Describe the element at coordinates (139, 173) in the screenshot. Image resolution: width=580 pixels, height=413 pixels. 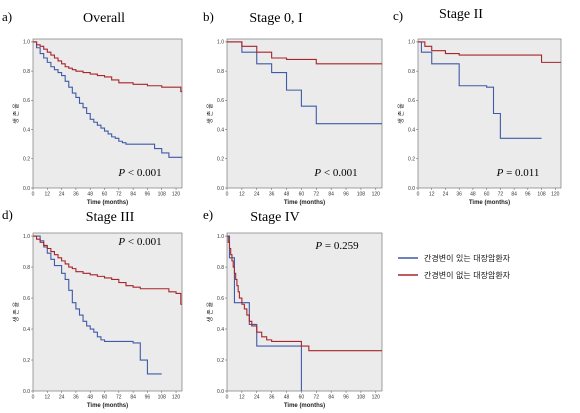
I see `p-value: P < 0.001` at that location.